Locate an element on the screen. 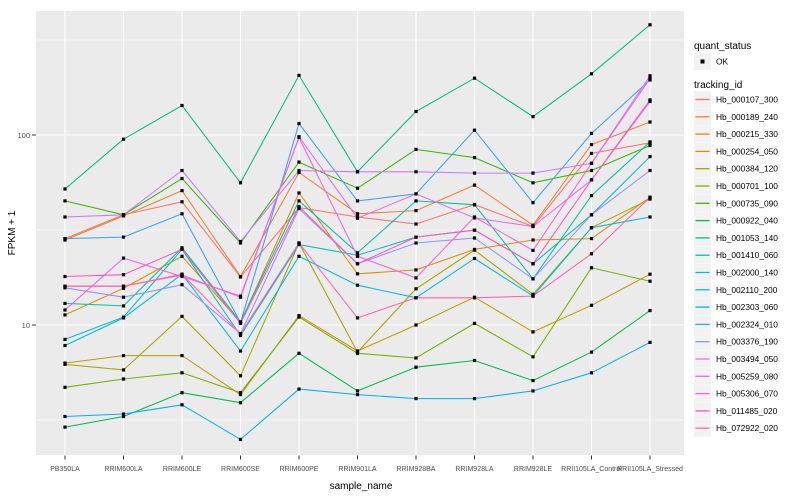 Image resolution: width=800 pixels, height=500 pixels. x-tick-label-RRIM600PE: RRIM600PE is located at coordinates (299, 469).